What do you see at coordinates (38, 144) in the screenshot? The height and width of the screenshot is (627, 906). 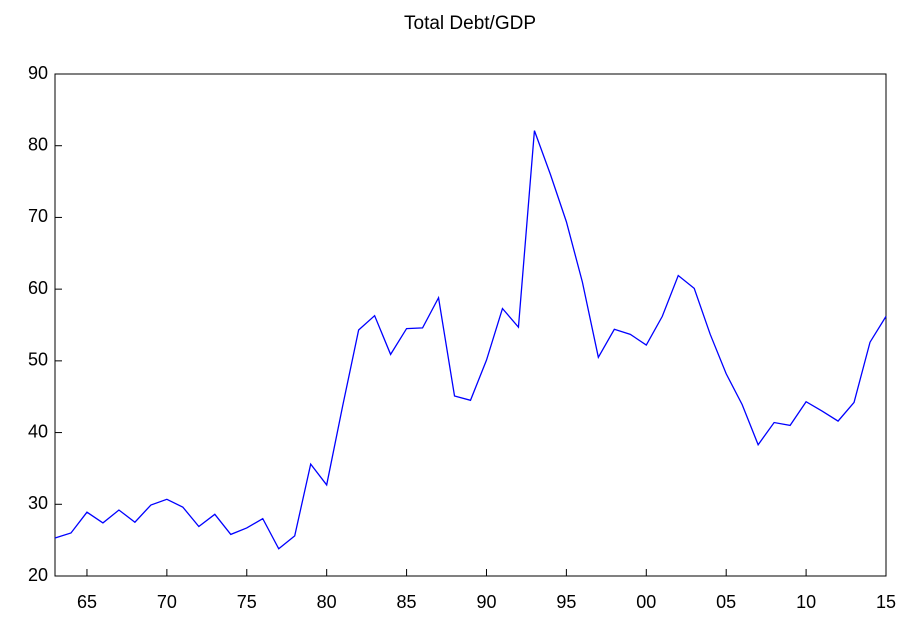 I see `y-tick-label: 80` at bounding box center [38, 144].